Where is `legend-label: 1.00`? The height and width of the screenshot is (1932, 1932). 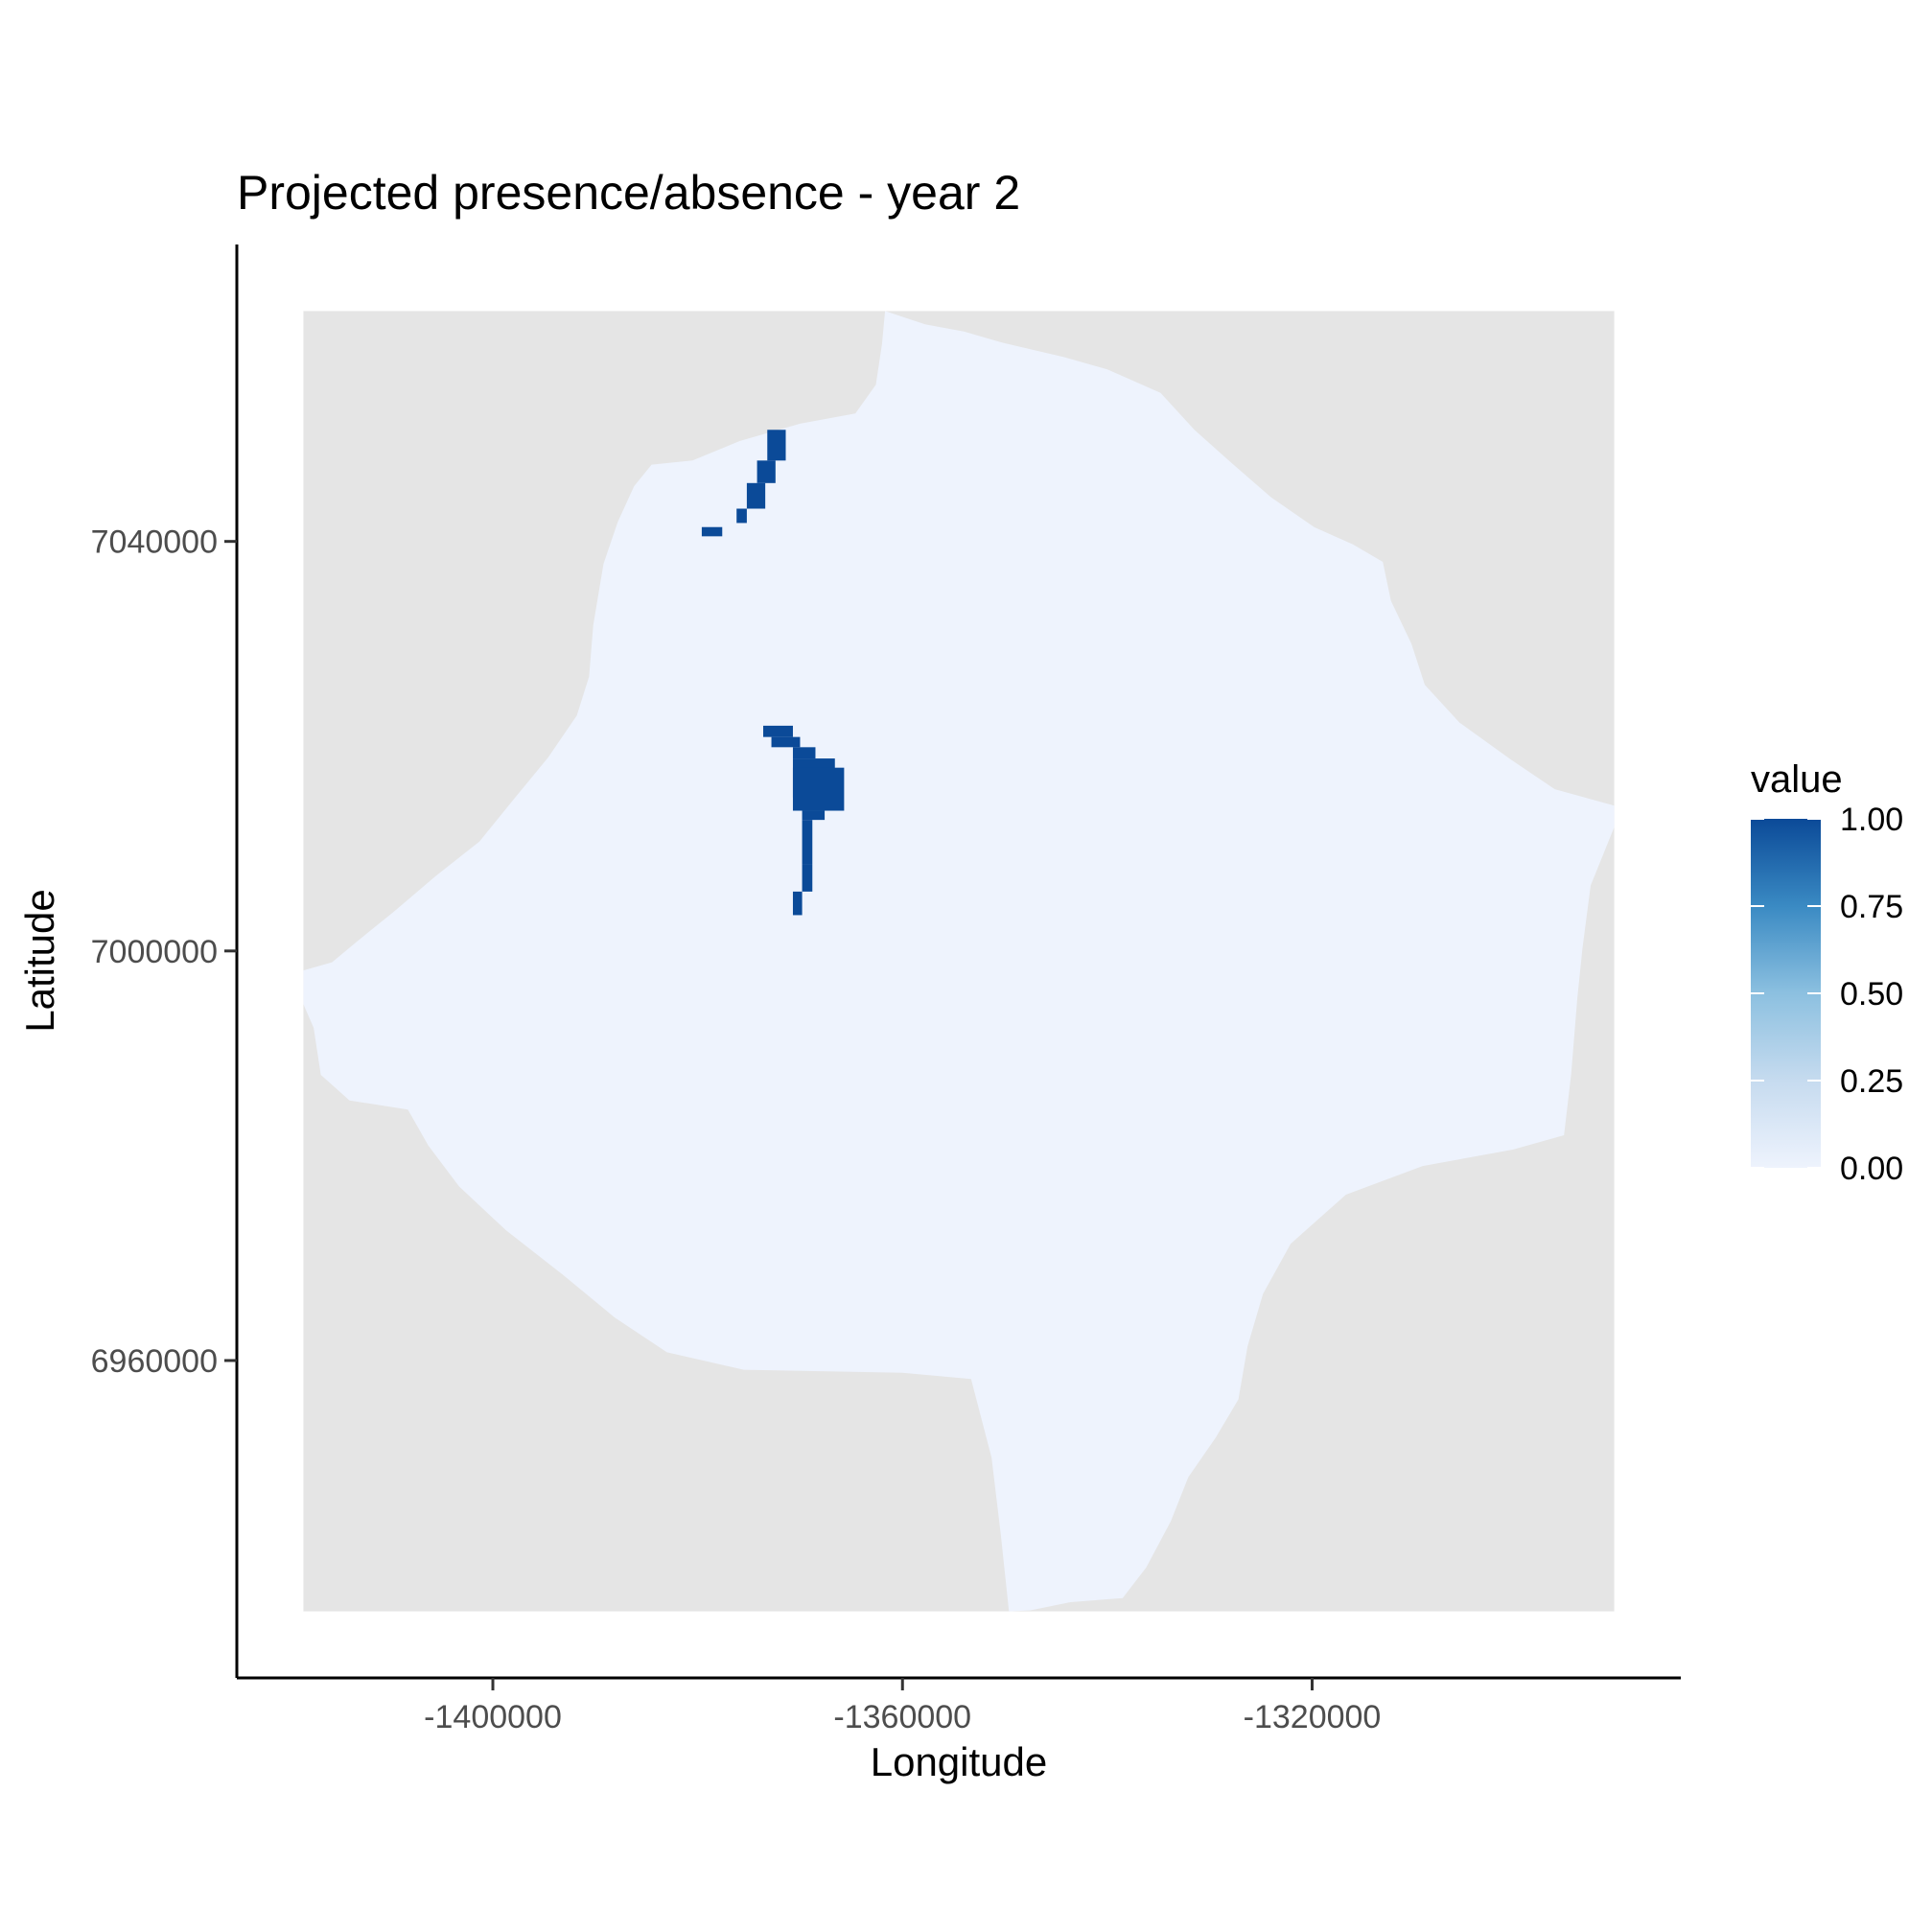 legend-label: 1.00 is located at coordinates (1871, 820).